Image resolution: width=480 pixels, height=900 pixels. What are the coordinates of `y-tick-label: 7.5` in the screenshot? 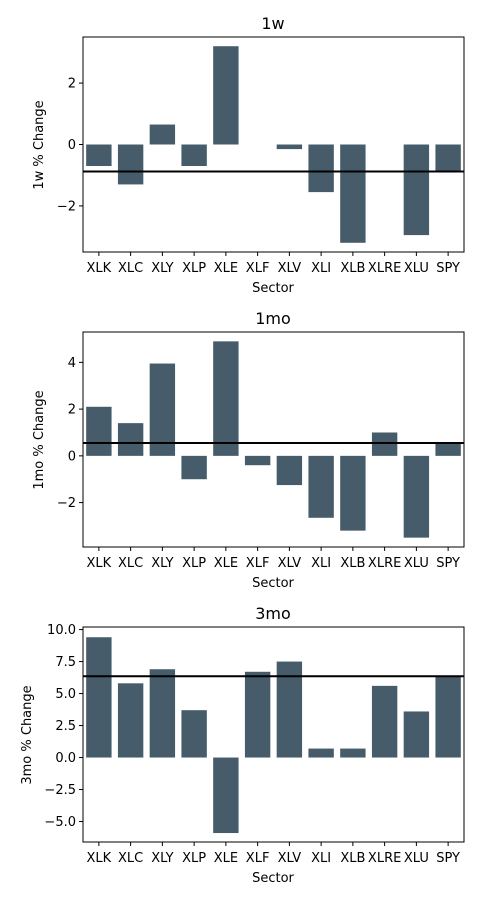 It's located at (65, 662).